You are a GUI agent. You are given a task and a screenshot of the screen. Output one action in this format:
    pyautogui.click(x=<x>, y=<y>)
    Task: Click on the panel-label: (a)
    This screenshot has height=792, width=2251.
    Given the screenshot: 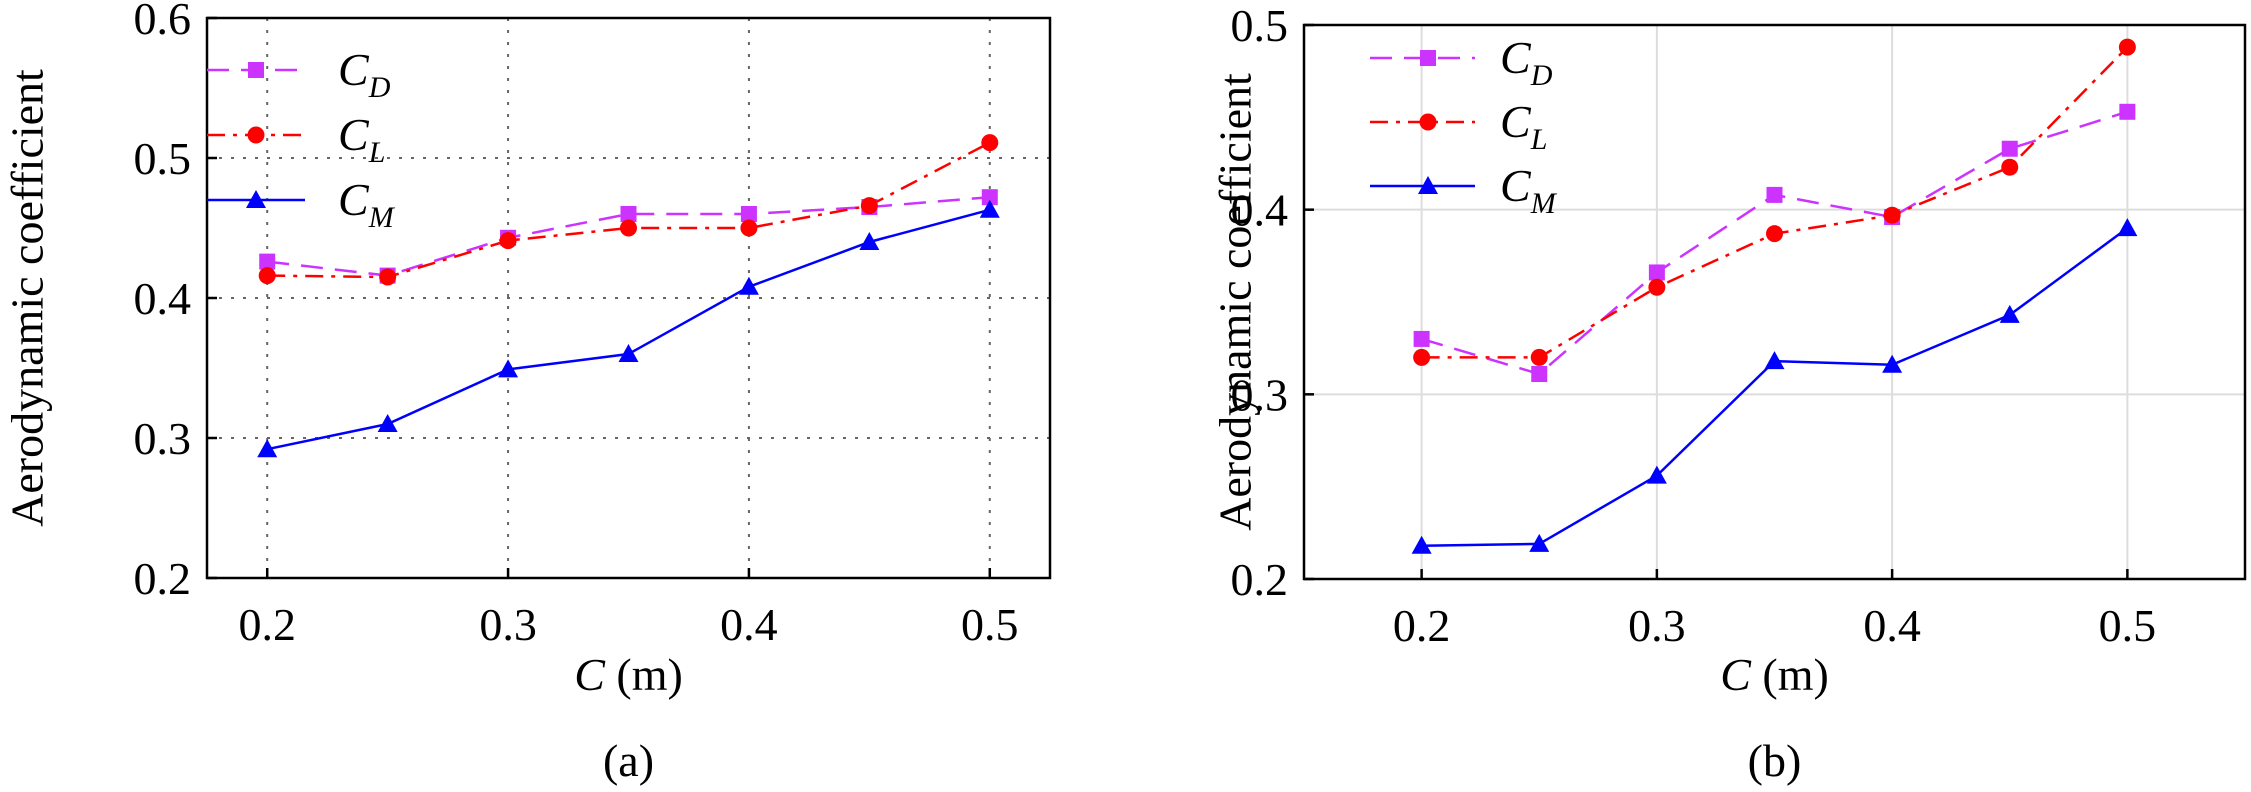 What is the action you would take?
    pyautogui.click(x=628, y=760)
    